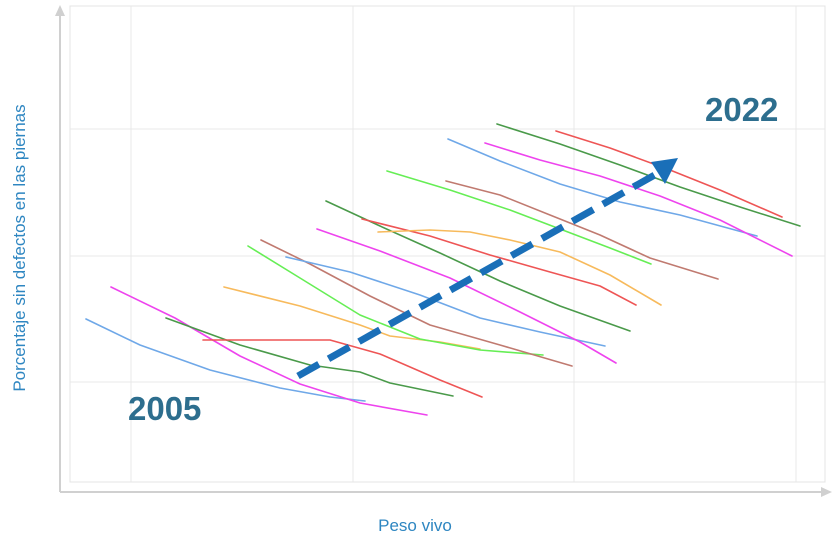 The width and height of the screenshot is (837, 544). Describe the element at coordinates (19, 248) in the screenshot. I see `y-axis-label: Porcentaje sin defectos en las piernas` at that location.